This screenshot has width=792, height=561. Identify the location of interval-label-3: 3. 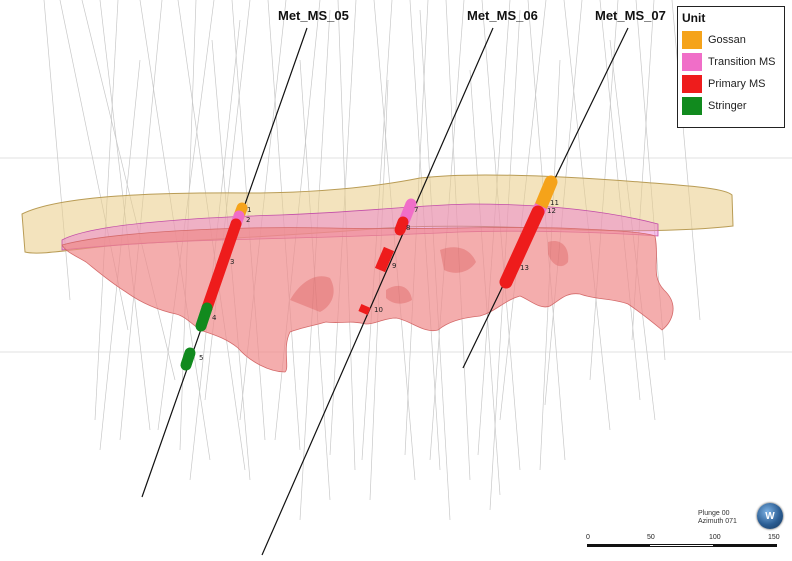
(232, 262).